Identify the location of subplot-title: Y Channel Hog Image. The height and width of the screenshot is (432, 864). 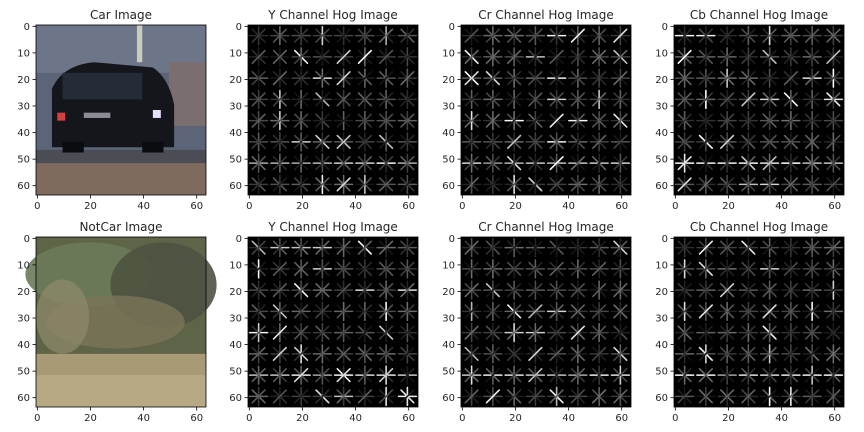
(332, 15).